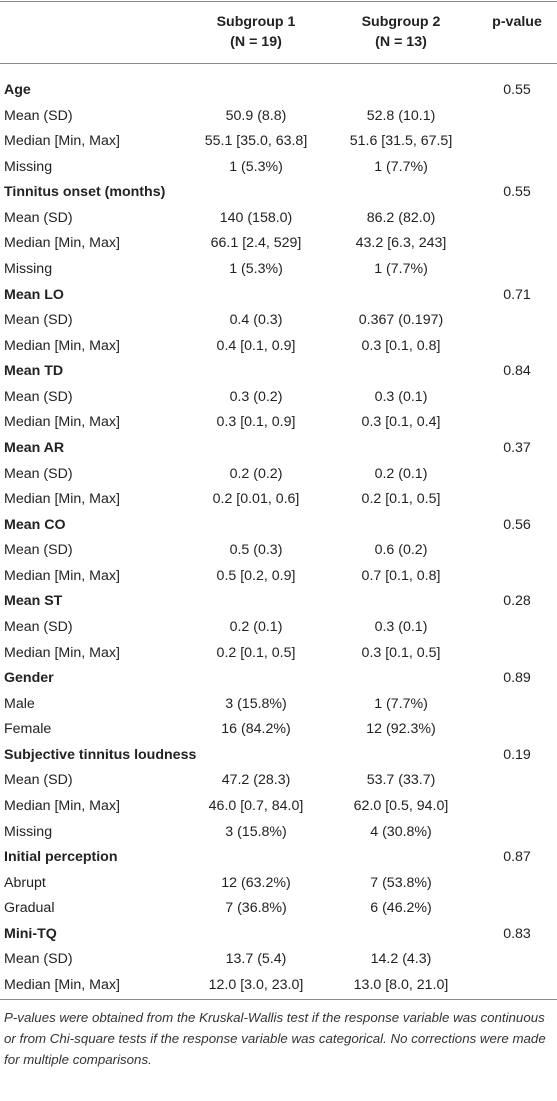 This screenshot has width=557, height=1101. I want to click on cell: 14.2 (4.3), so click(401, 959).